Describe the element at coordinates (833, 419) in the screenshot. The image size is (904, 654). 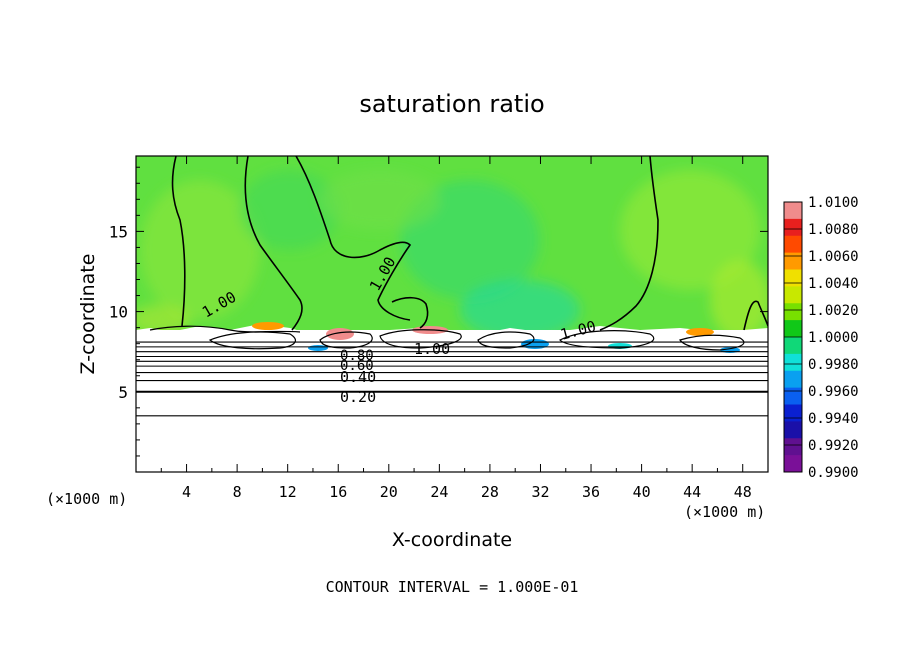
I see `colorbar-label-8: 0.9940` at that location.